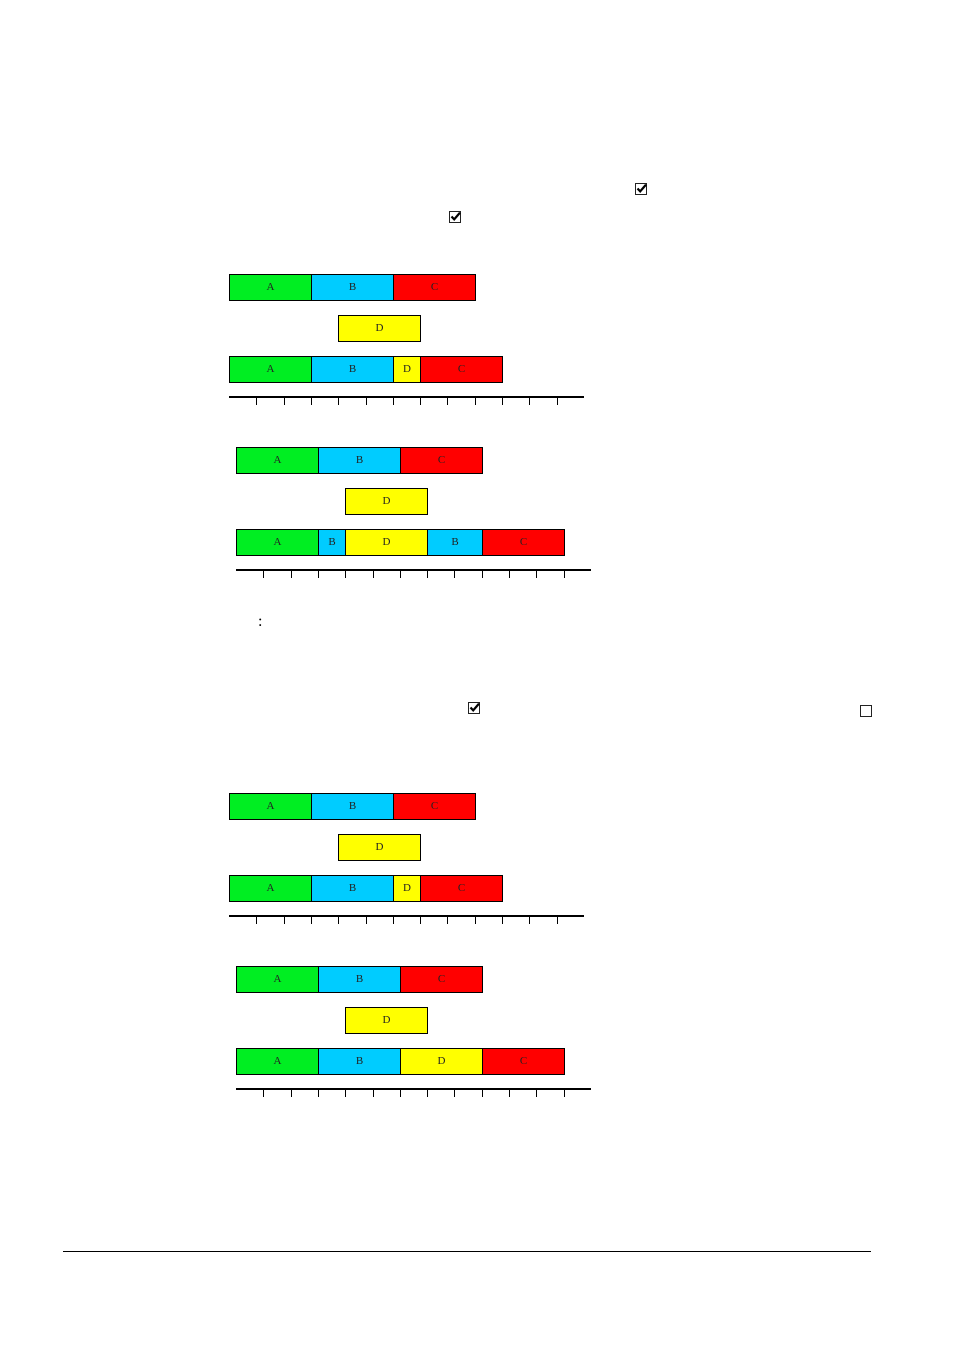 Image resolution: width=954 pixels, height=1350 pixels. What do you see at coordinates (260, 621) in the screenshot?
I see `colon-mark: :` at bounding box center [260, 621].